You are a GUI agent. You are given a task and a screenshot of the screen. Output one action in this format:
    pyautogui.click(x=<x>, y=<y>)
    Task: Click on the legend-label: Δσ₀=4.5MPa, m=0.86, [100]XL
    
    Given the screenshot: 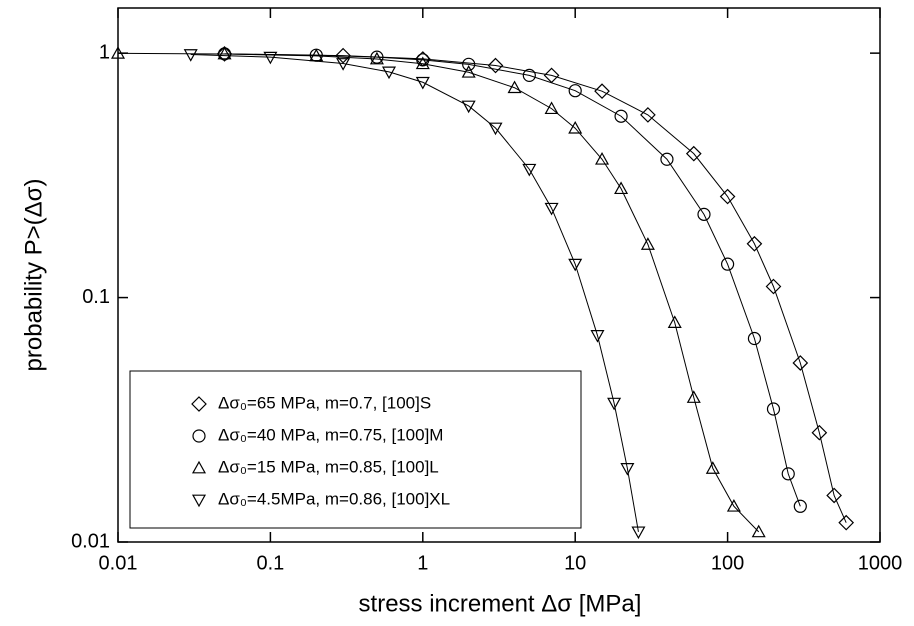 What is the action you would take?
    pyautogui.click(x=334, y=498)
    